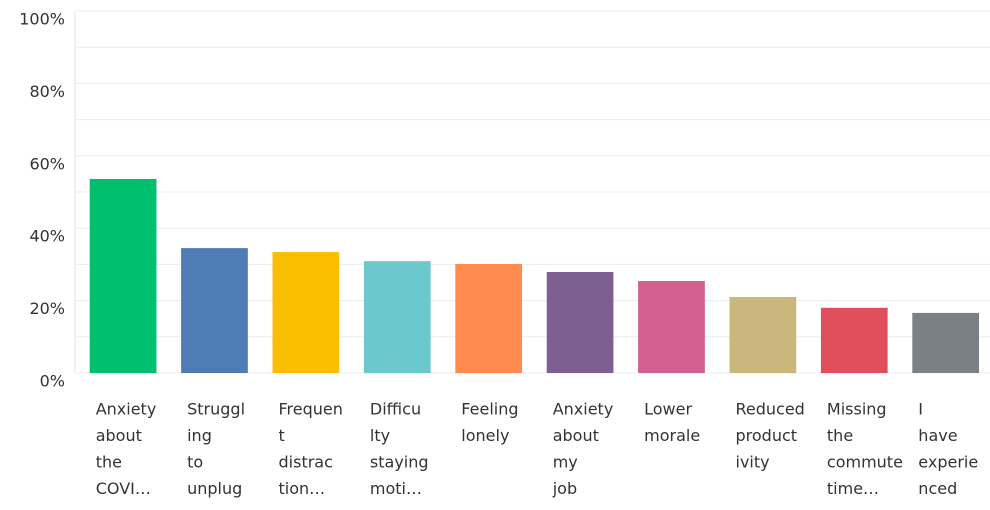 This screenshot has width=990, height=510. Describe the element at coordinates (195, 462) in the screenshot. I see `x-tick-label: to` at that location.